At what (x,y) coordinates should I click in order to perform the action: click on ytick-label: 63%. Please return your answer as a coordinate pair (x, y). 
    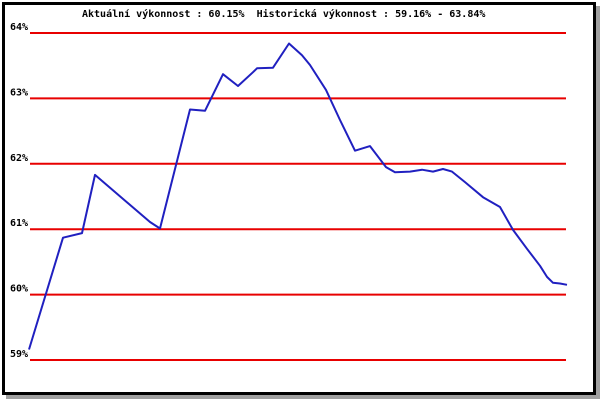
    Looking at the image, I should click on (19, 92).